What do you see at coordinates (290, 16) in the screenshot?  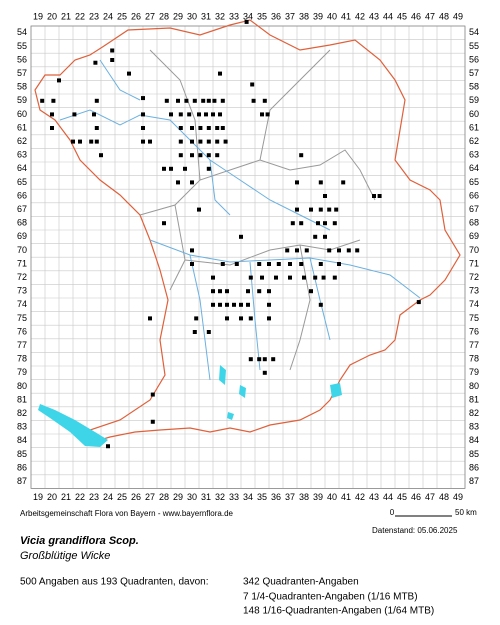 I see `column-label: 37` at bounding box center [290, 16].